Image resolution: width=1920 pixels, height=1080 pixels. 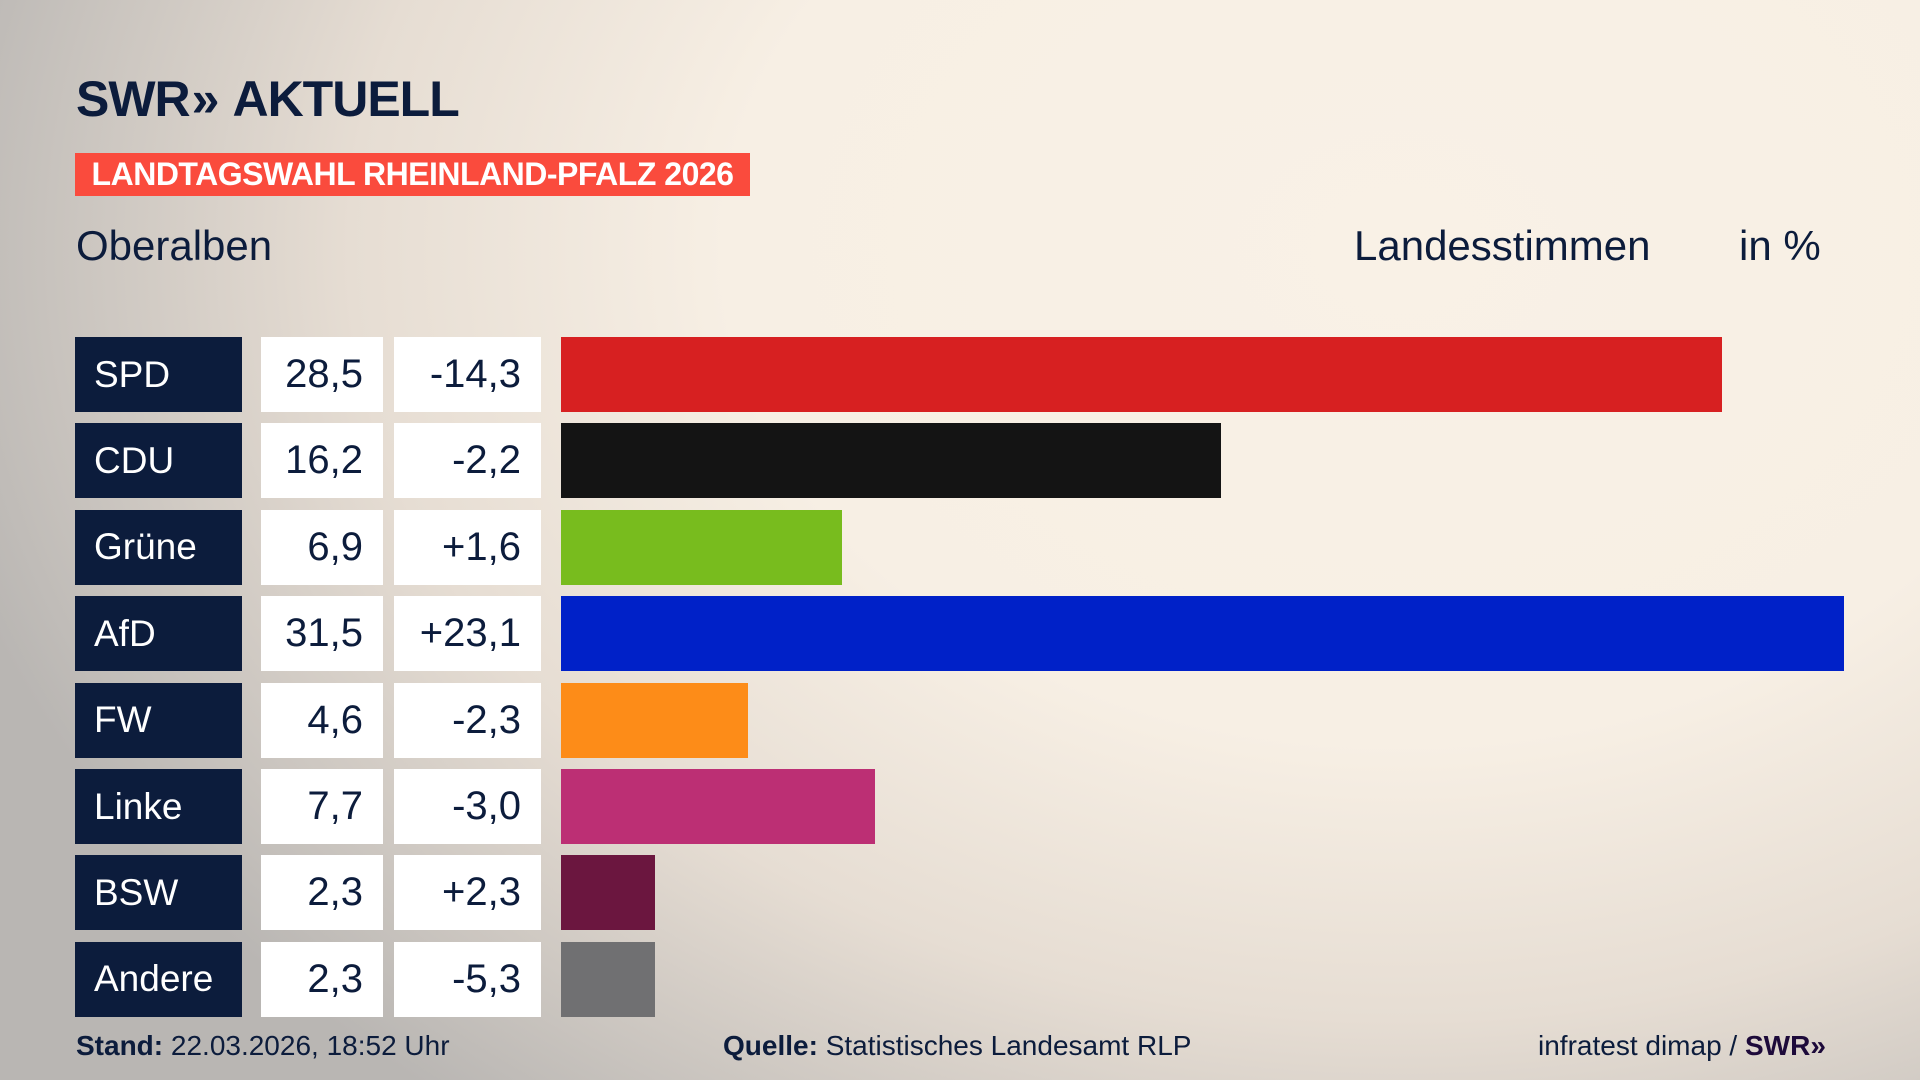 What do you see at coordinates (1008, 1045) in the screenshot?
I see `source-value: Statistisches Landesamt RLP` at bounding box center [1008, 1045].